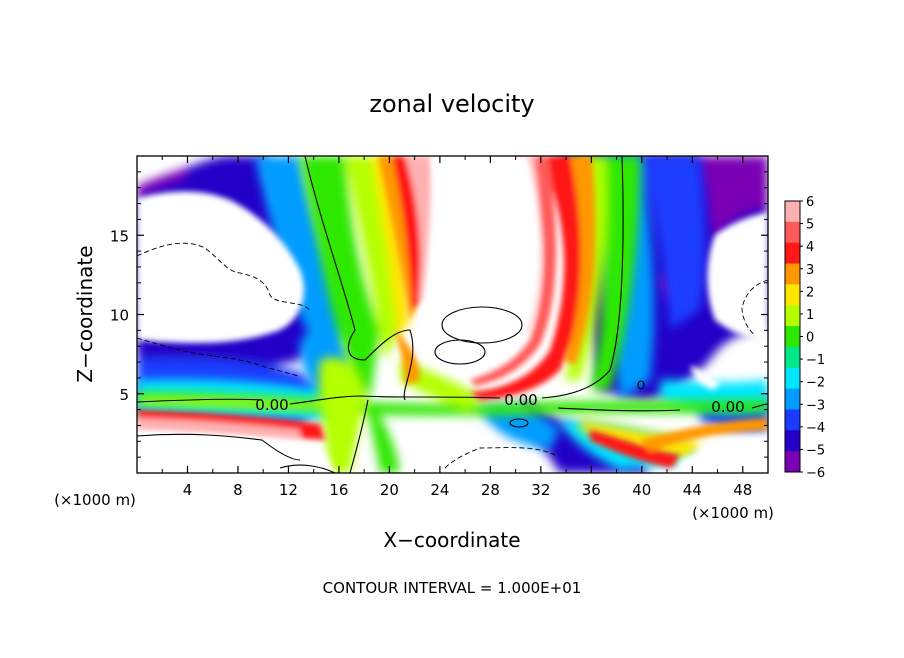 Image resolution: width=904 pixels, height=658 pixels. What do you see at coordinates (692, 490) in the screenshot?
I see `x-tick-label: 44` at bounding box center [692, 490].